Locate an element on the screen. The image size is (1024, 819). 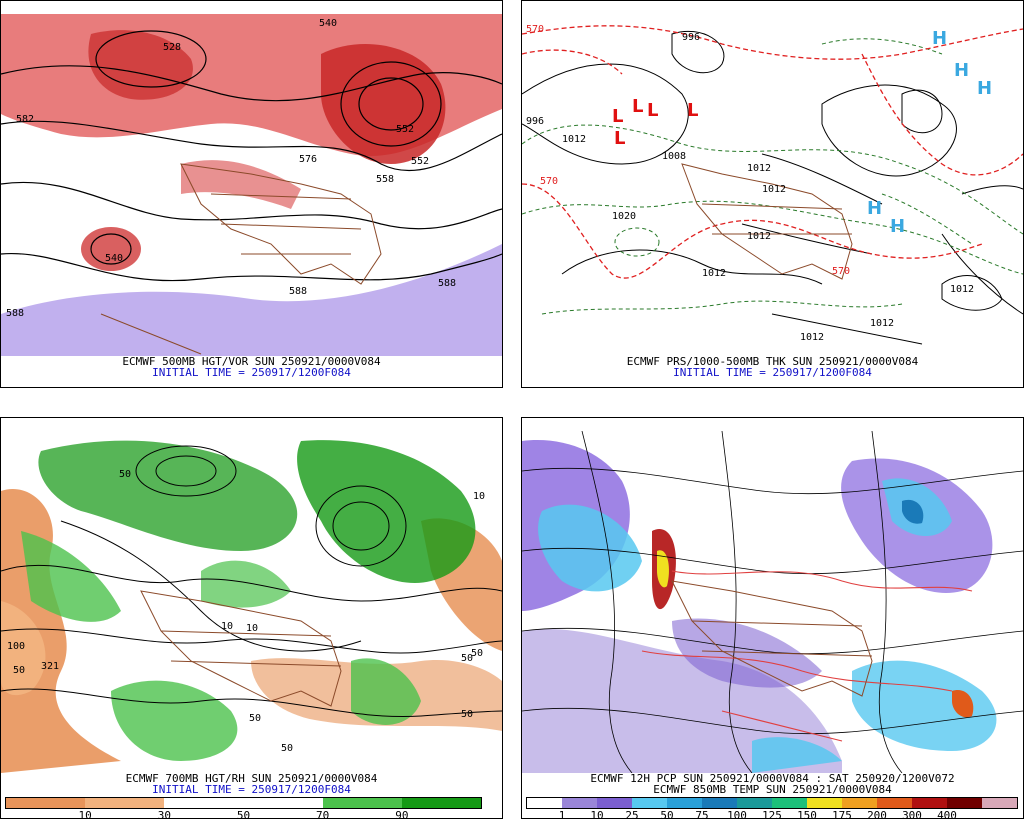
panel-subtitle: ECMWF 850MB TEMP SUN 250921/0000V084 is located at coordinates (772, 789).